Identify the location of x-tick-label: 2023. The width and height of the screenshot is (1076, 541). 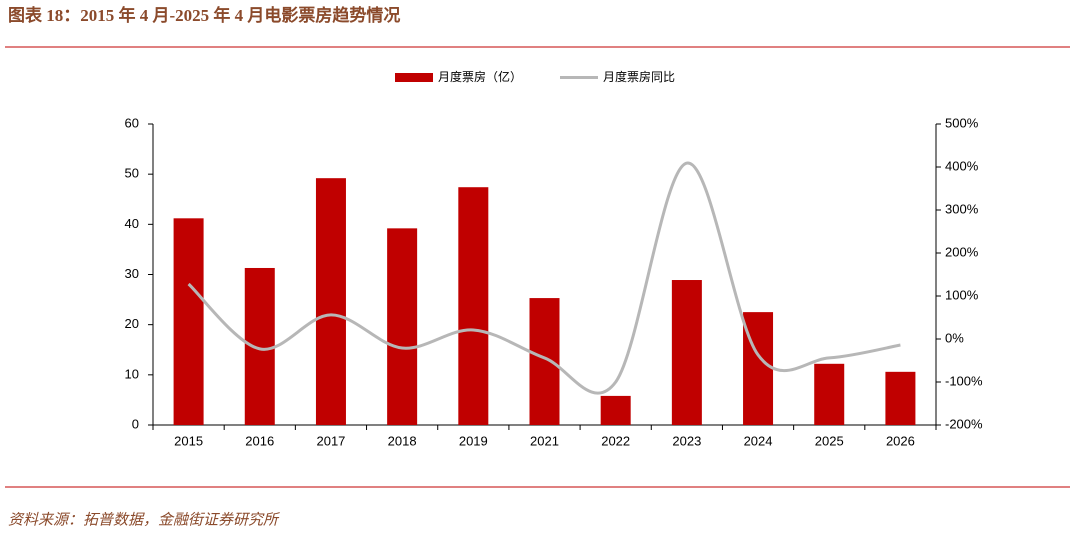
(686, 440).